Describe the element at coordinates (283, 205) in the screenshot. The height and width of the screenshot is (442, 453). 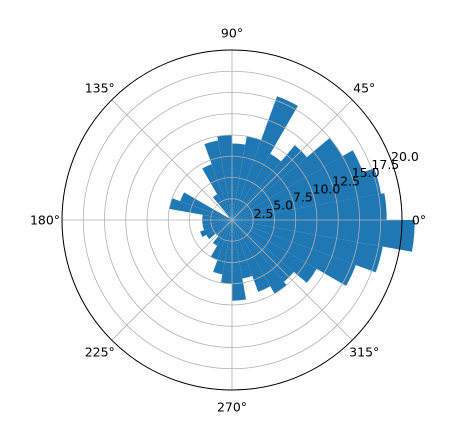
I see `r-tick-label: 5.0` at that location.